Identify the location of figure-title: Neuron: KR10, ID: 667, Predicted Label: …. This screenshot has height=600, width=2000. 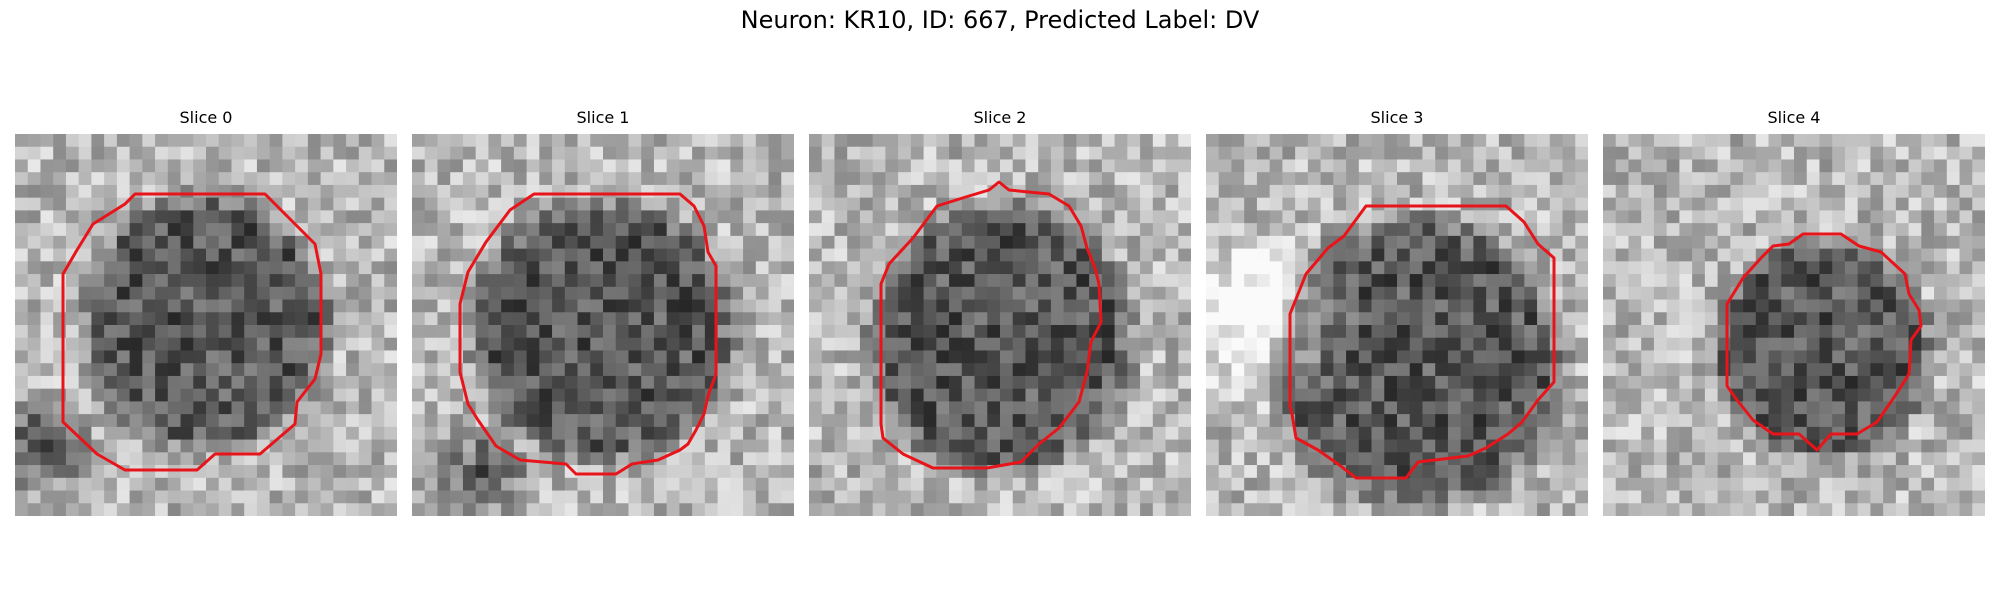
(1000, 20).